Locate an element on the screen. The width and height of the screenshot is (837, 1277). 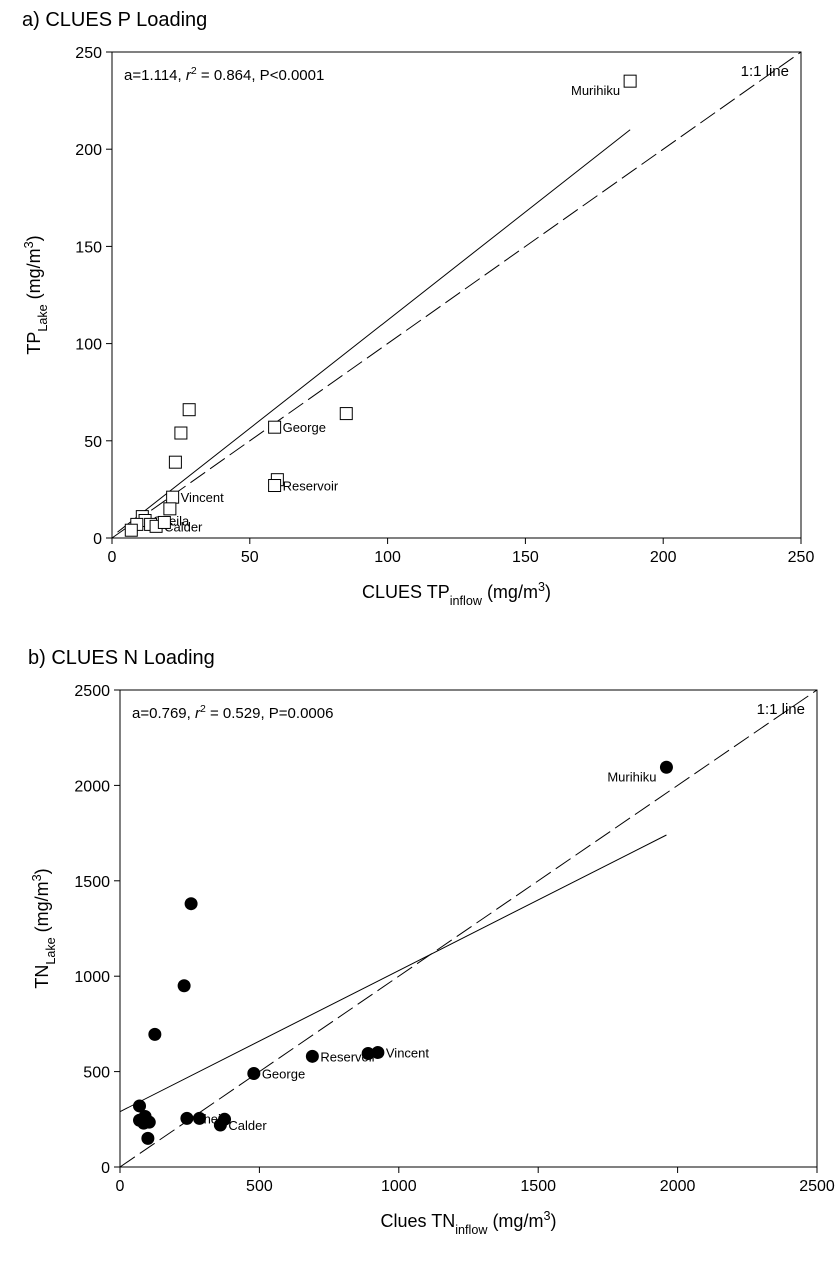
y-tick-label: 2000 is located at coordinates (92, 786).